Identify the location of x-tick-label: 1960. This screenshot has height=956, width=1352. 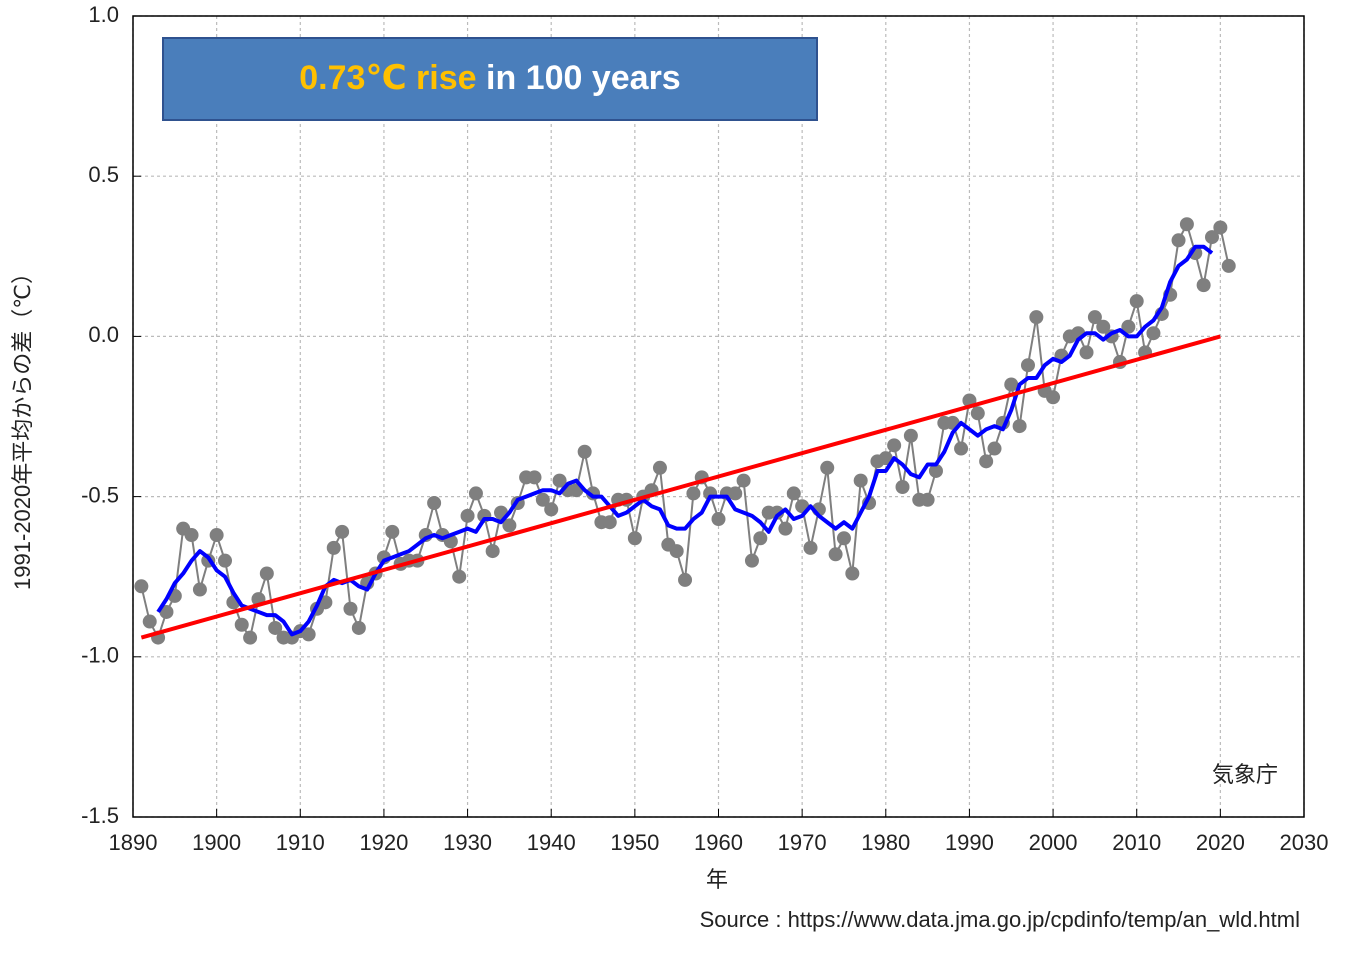
(718, 842).